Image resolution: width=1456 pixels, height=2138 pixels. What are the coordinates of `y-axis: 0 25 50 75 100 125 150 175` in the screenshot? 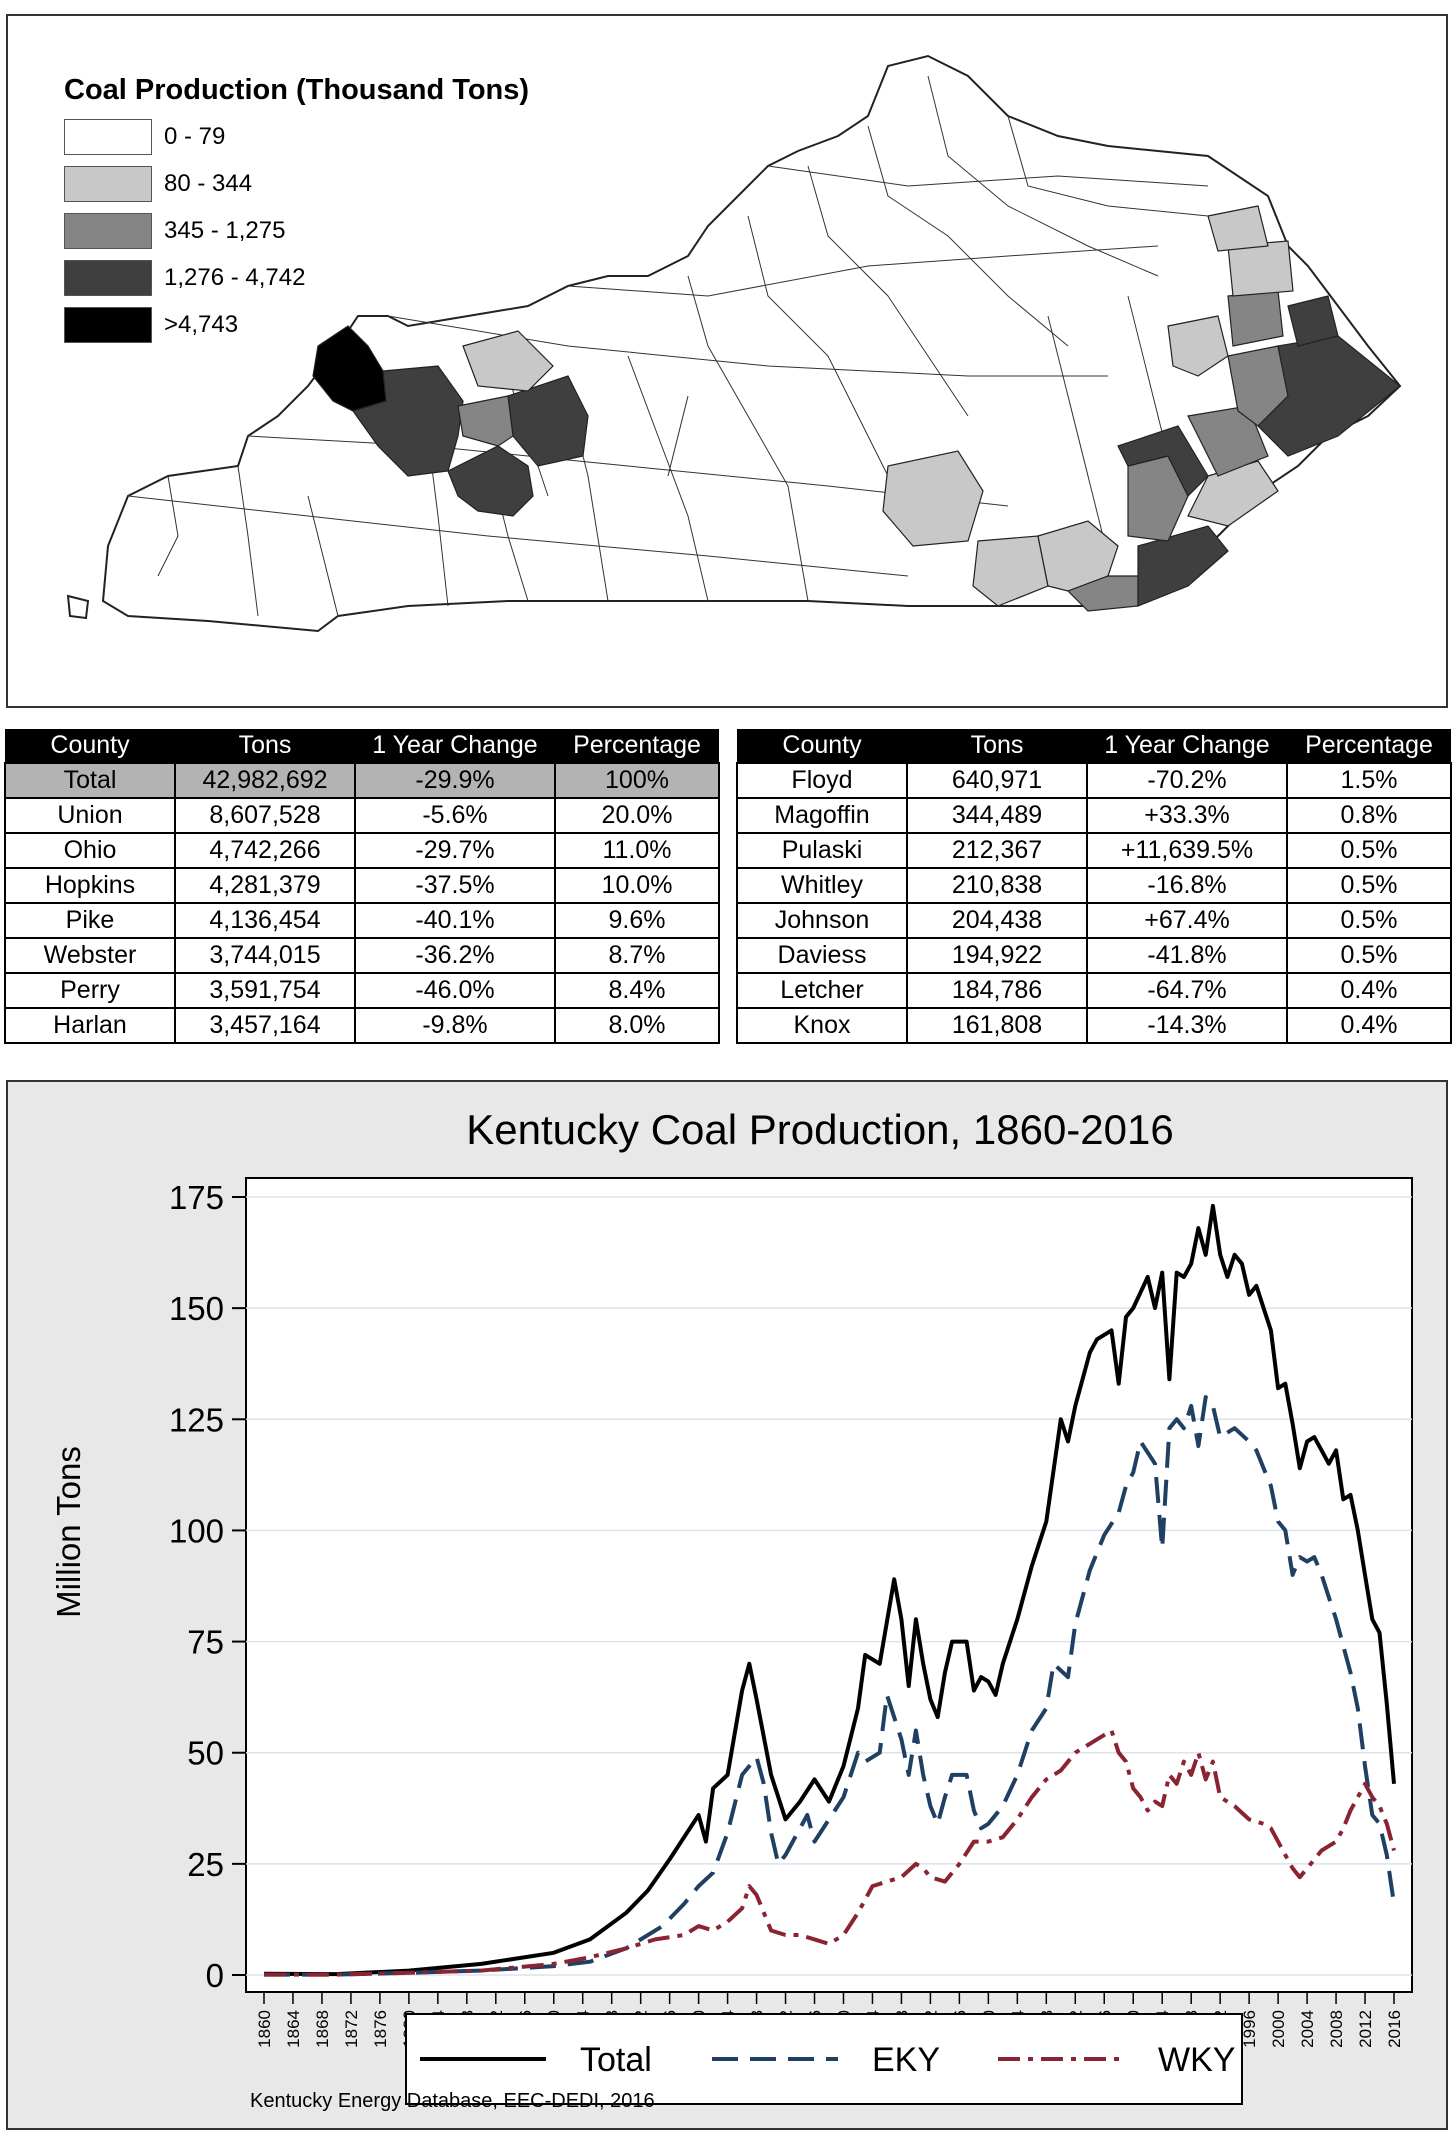 It's located at (207, 1586).